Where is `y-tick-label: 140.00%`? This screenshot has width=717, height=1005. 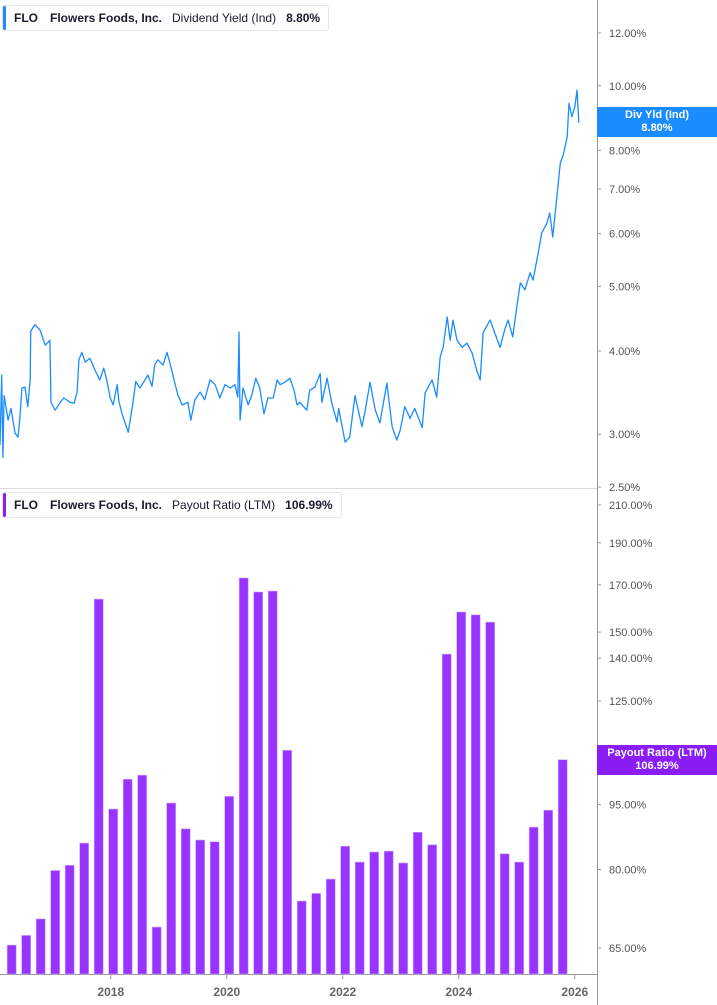
y-tick-label: 140.00% is located at coordinates (631, 659).